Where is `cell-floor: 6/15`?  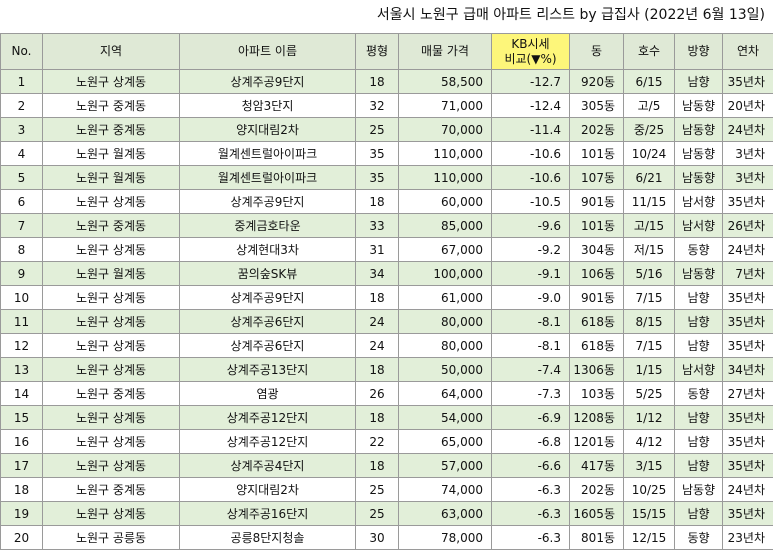
cell-floor: 6/15 is located at coordinates (649, 81).